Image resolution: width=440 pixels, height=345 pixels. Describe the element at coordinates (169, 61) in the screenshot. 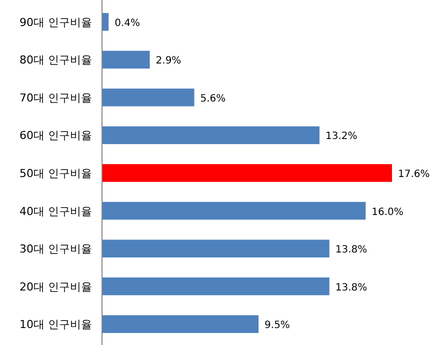

I see `data-label: 2.9%` at that location.